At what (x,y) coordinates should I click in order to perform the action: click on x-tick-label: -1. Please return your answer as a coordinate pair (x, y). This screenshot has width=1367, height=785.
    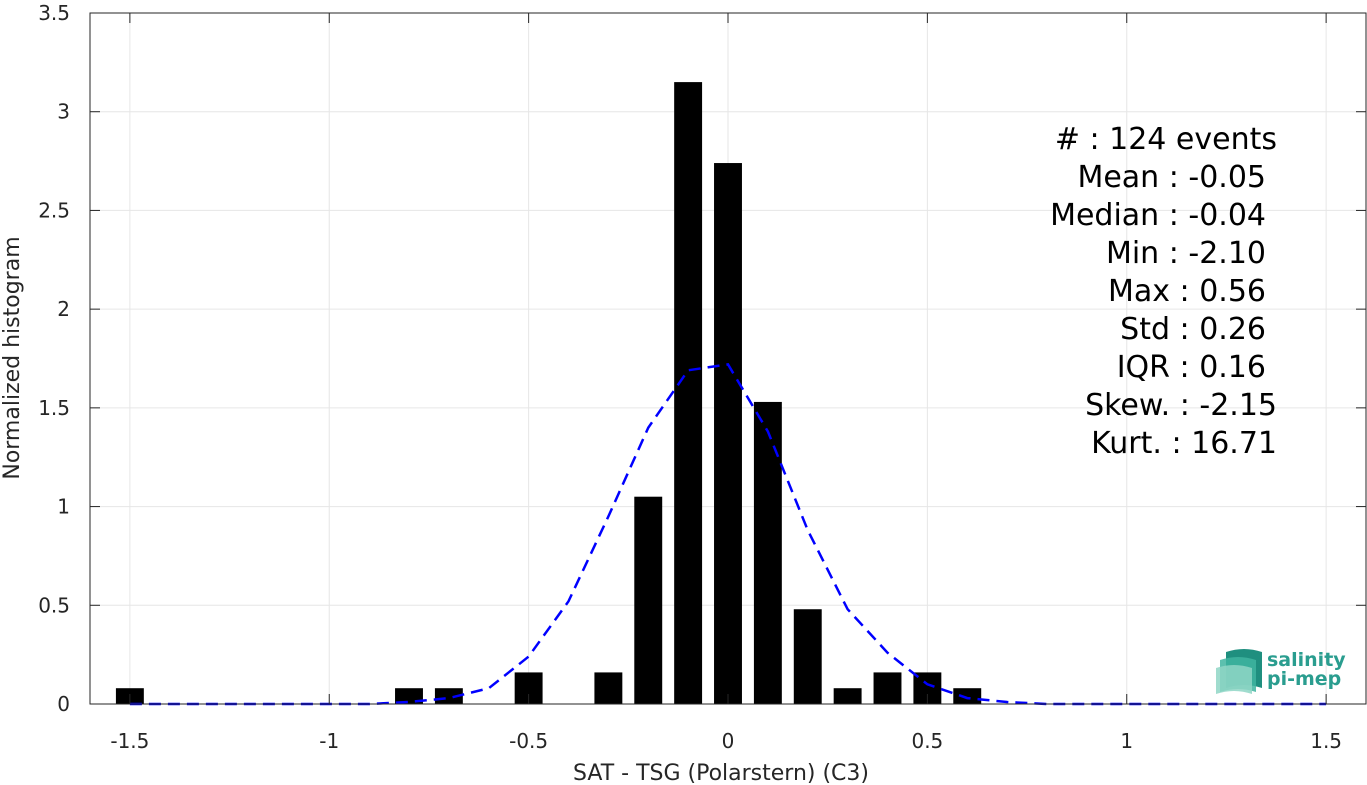
    Looking at the image, I should click on (329, 741).